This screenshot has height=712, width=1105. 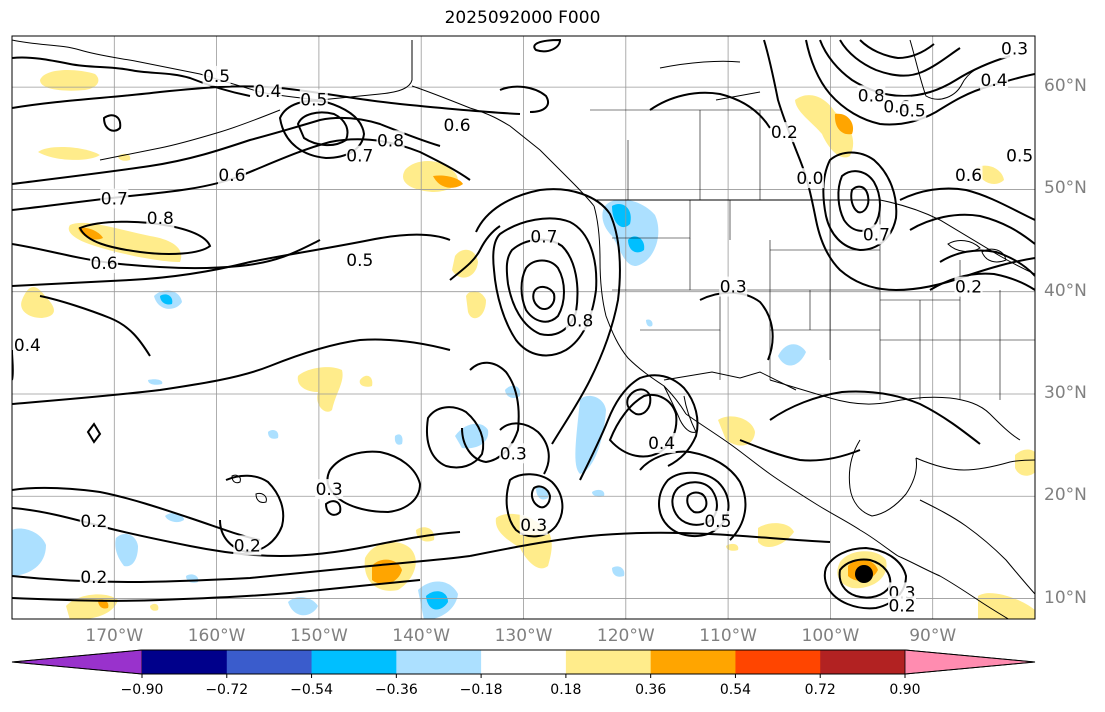 What do you see at coordinates (735, 690) in the screenshot?
I see `colorbar-tick-label: 0.54` at bounding box center [735, 690].